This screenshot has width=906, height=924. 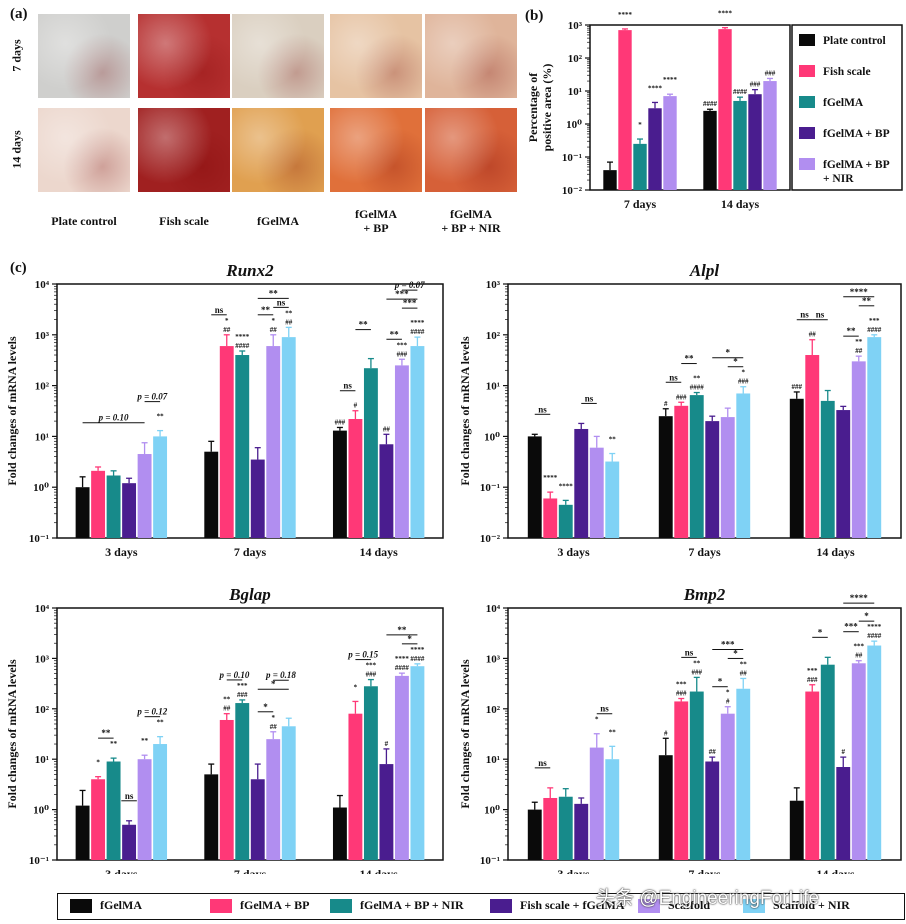 I want to click on y-tick-label: 10⁻², so click(x=490, y=539).